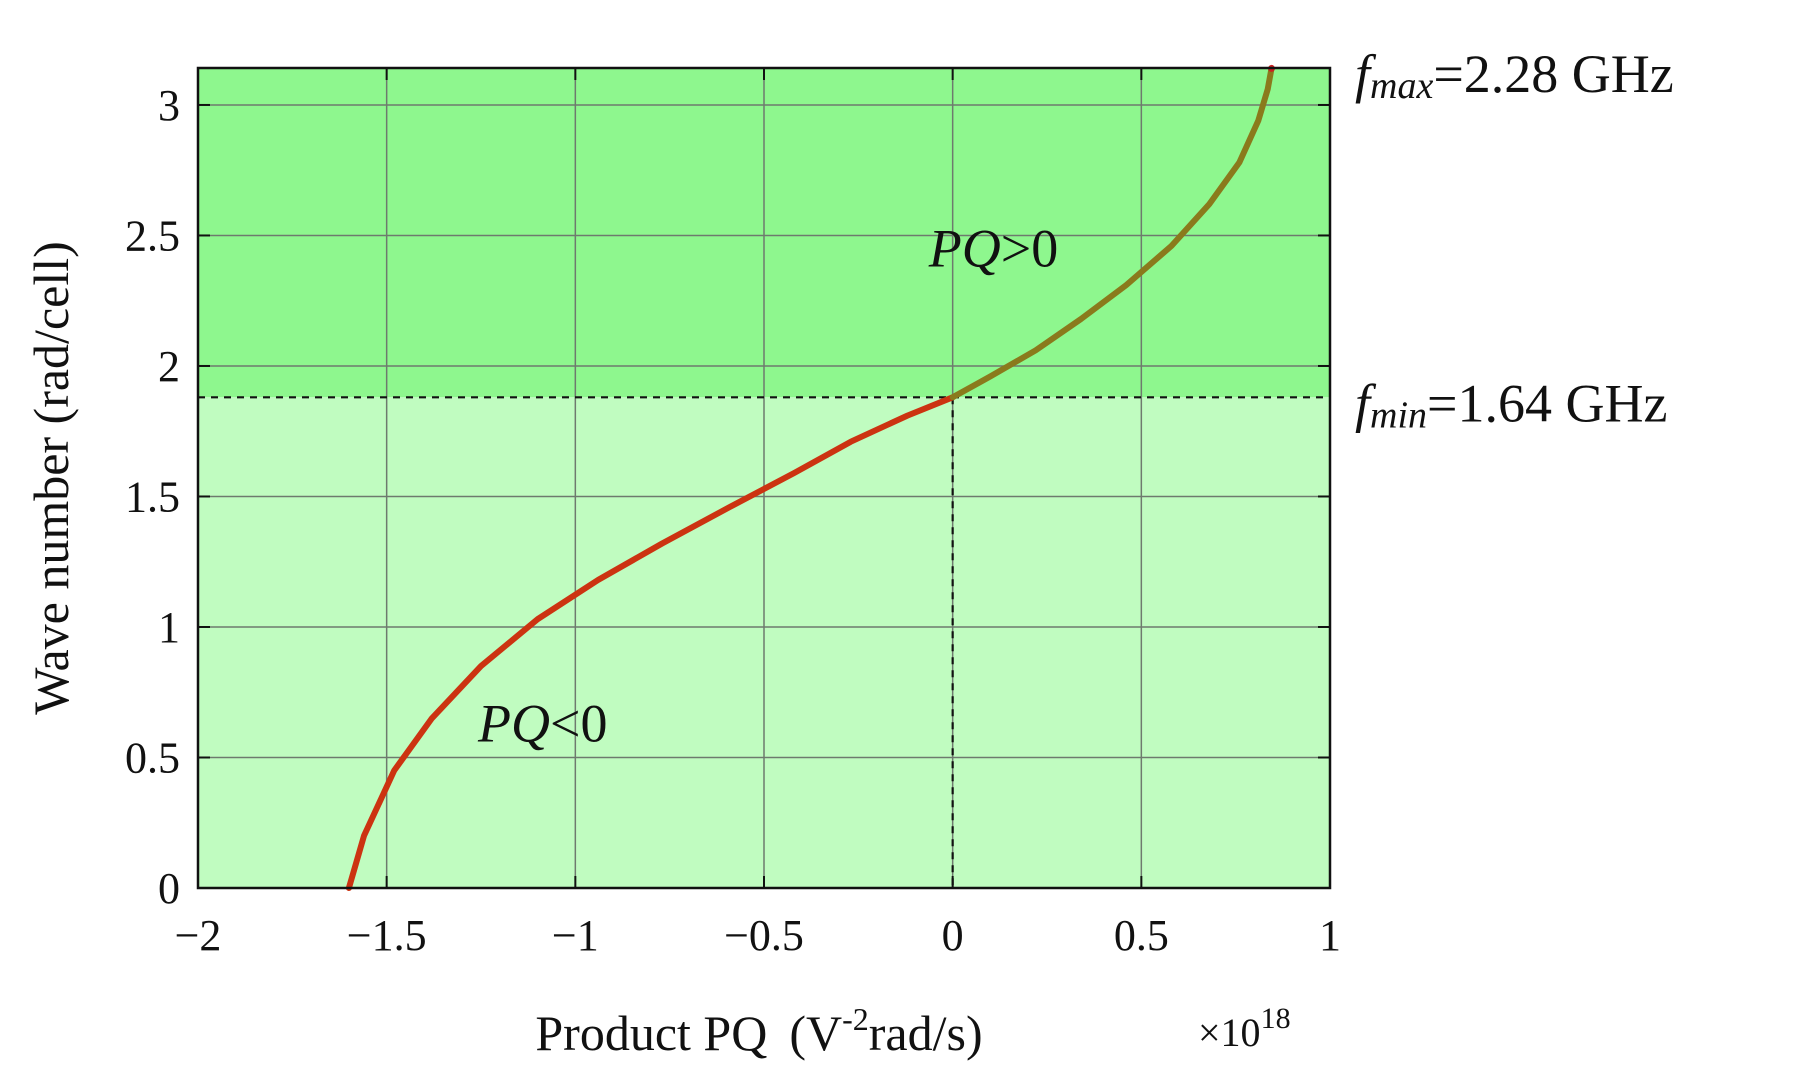 The width and height of the screenshot is (1794, 1086). I want to click on y-tick-label: 1.5, so click(152, 496).